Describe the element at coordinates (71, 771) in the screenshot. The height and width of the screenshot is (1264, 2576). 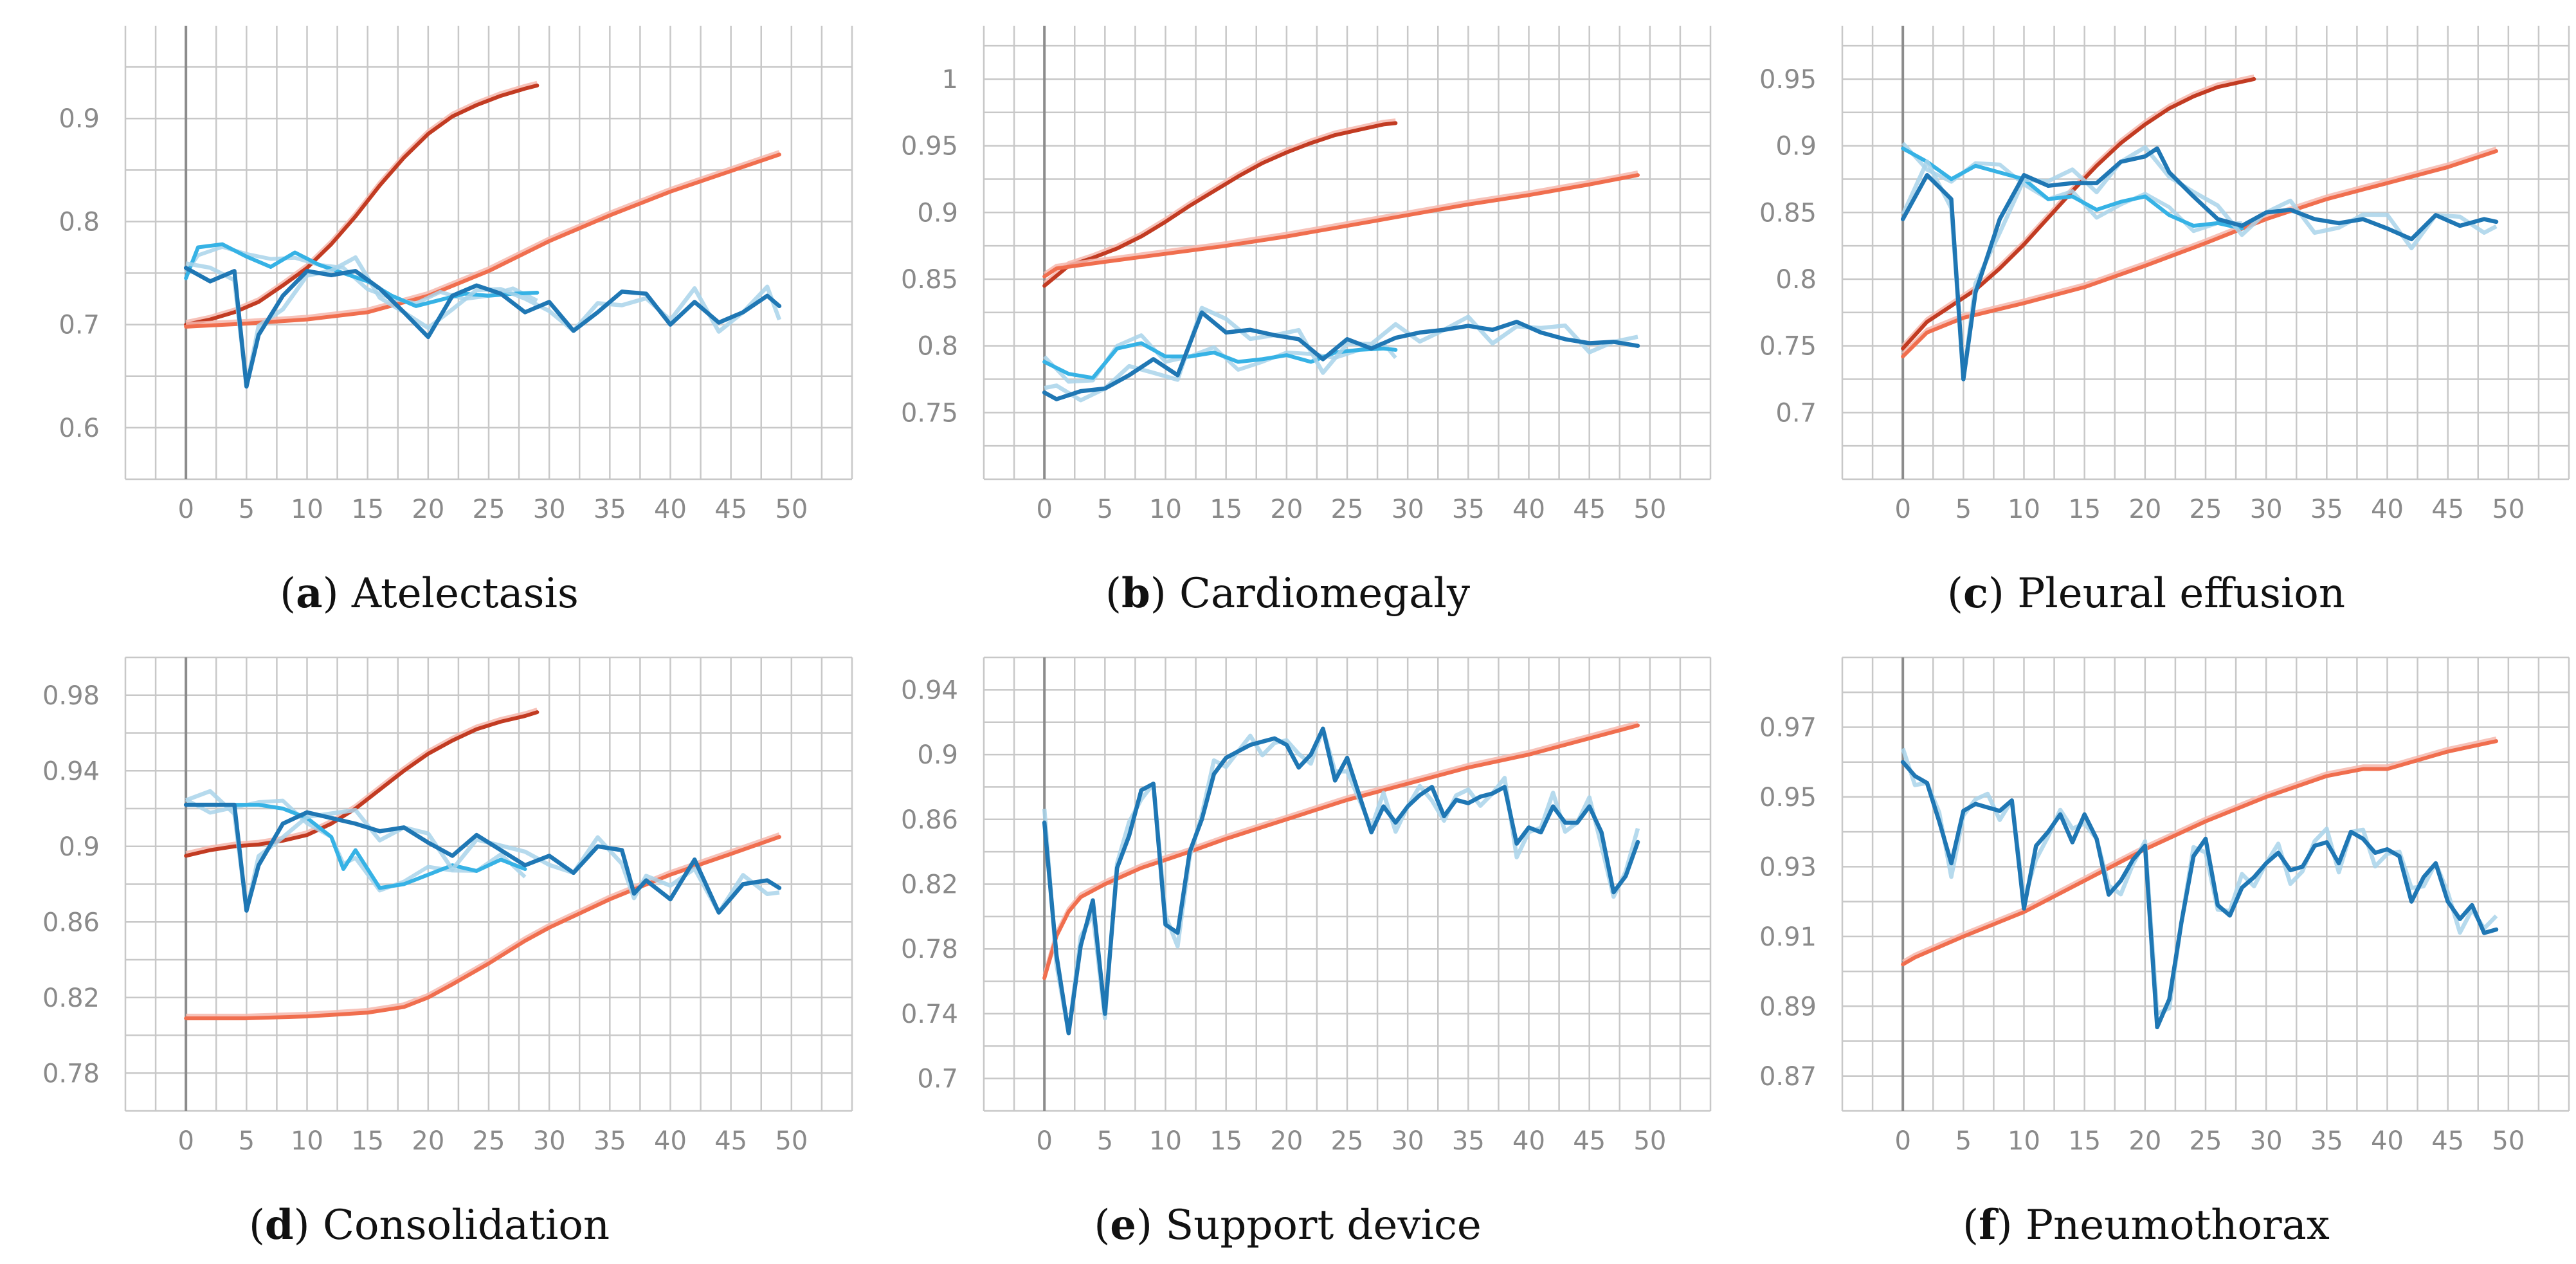
I see `y-tick-label: 0.94` at that location.